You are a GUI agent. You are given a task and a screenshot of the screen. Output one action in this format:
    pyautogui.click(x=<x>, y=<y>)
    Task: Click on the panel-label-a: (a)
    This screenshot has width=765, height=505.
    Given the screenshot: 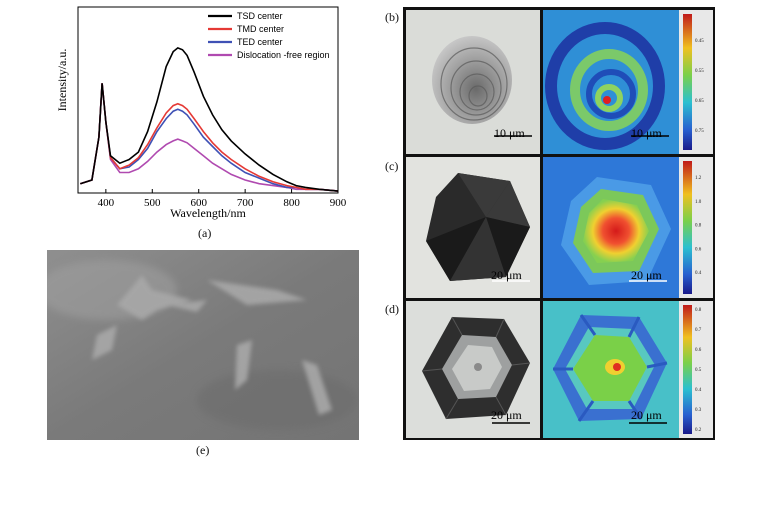 What is the action you would take?
    pyautogui.click(x=205, y=233)
    